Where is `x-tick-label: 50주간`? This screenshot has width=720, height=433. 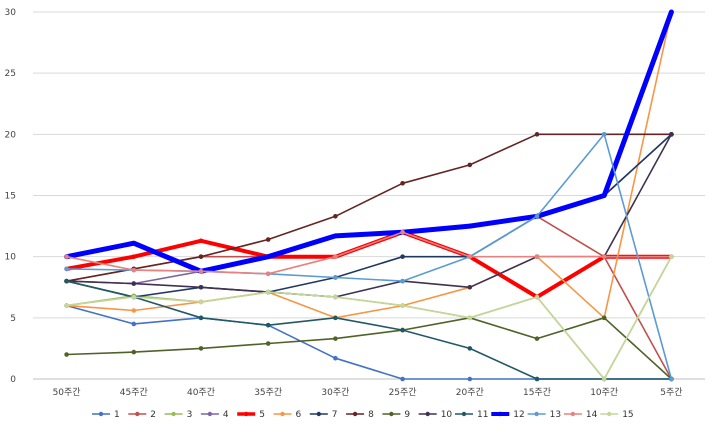 x-tick-label: 50주간 is located at coordinates (67, 392).